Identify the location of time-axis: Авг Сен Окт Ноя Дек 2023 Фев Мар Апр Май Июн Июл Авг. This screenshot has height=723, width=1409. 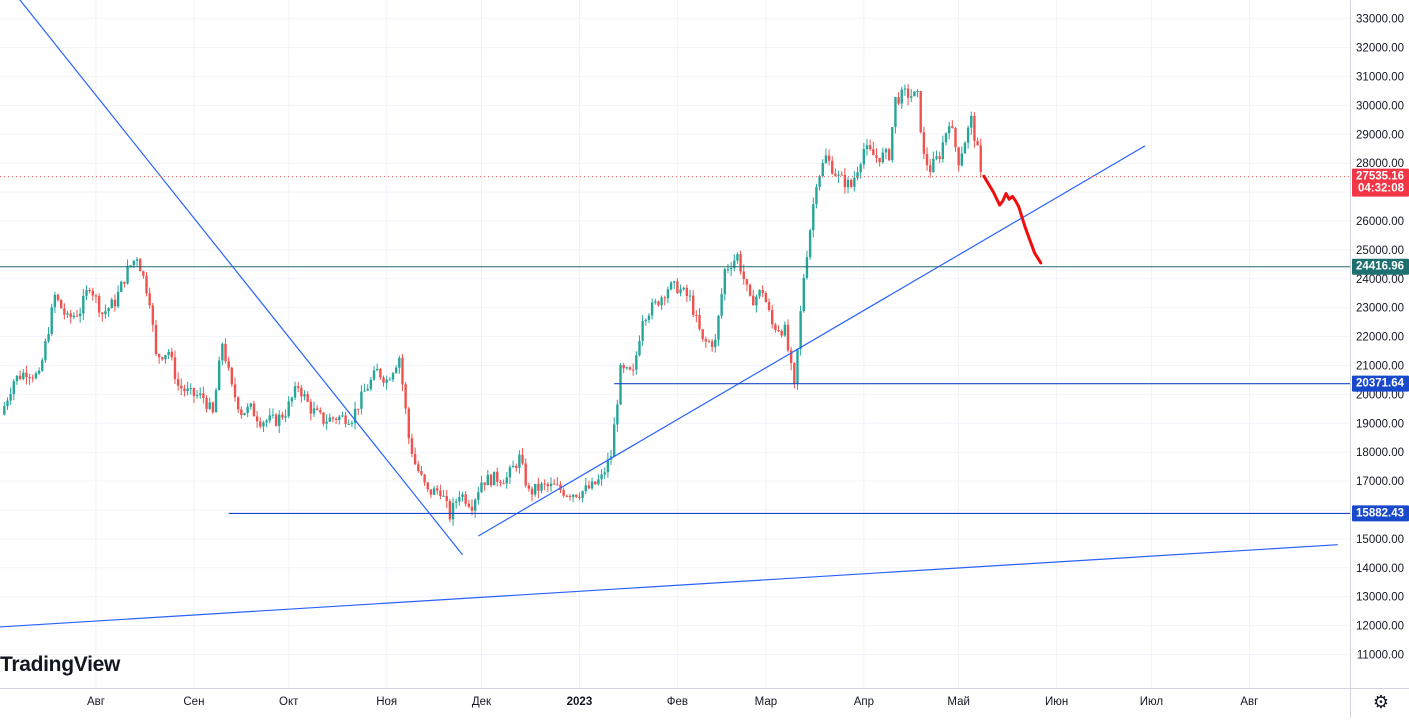
(704, 698).